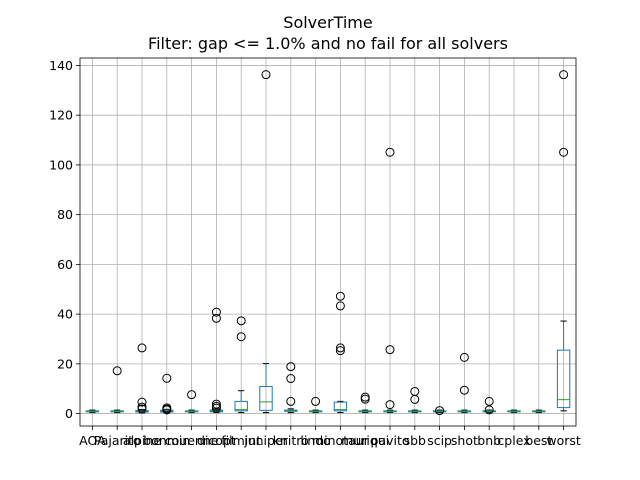 Image resolution: width=640 pixels, height=480 pixels. I want to click on box-muriqui, so click(365, 403).